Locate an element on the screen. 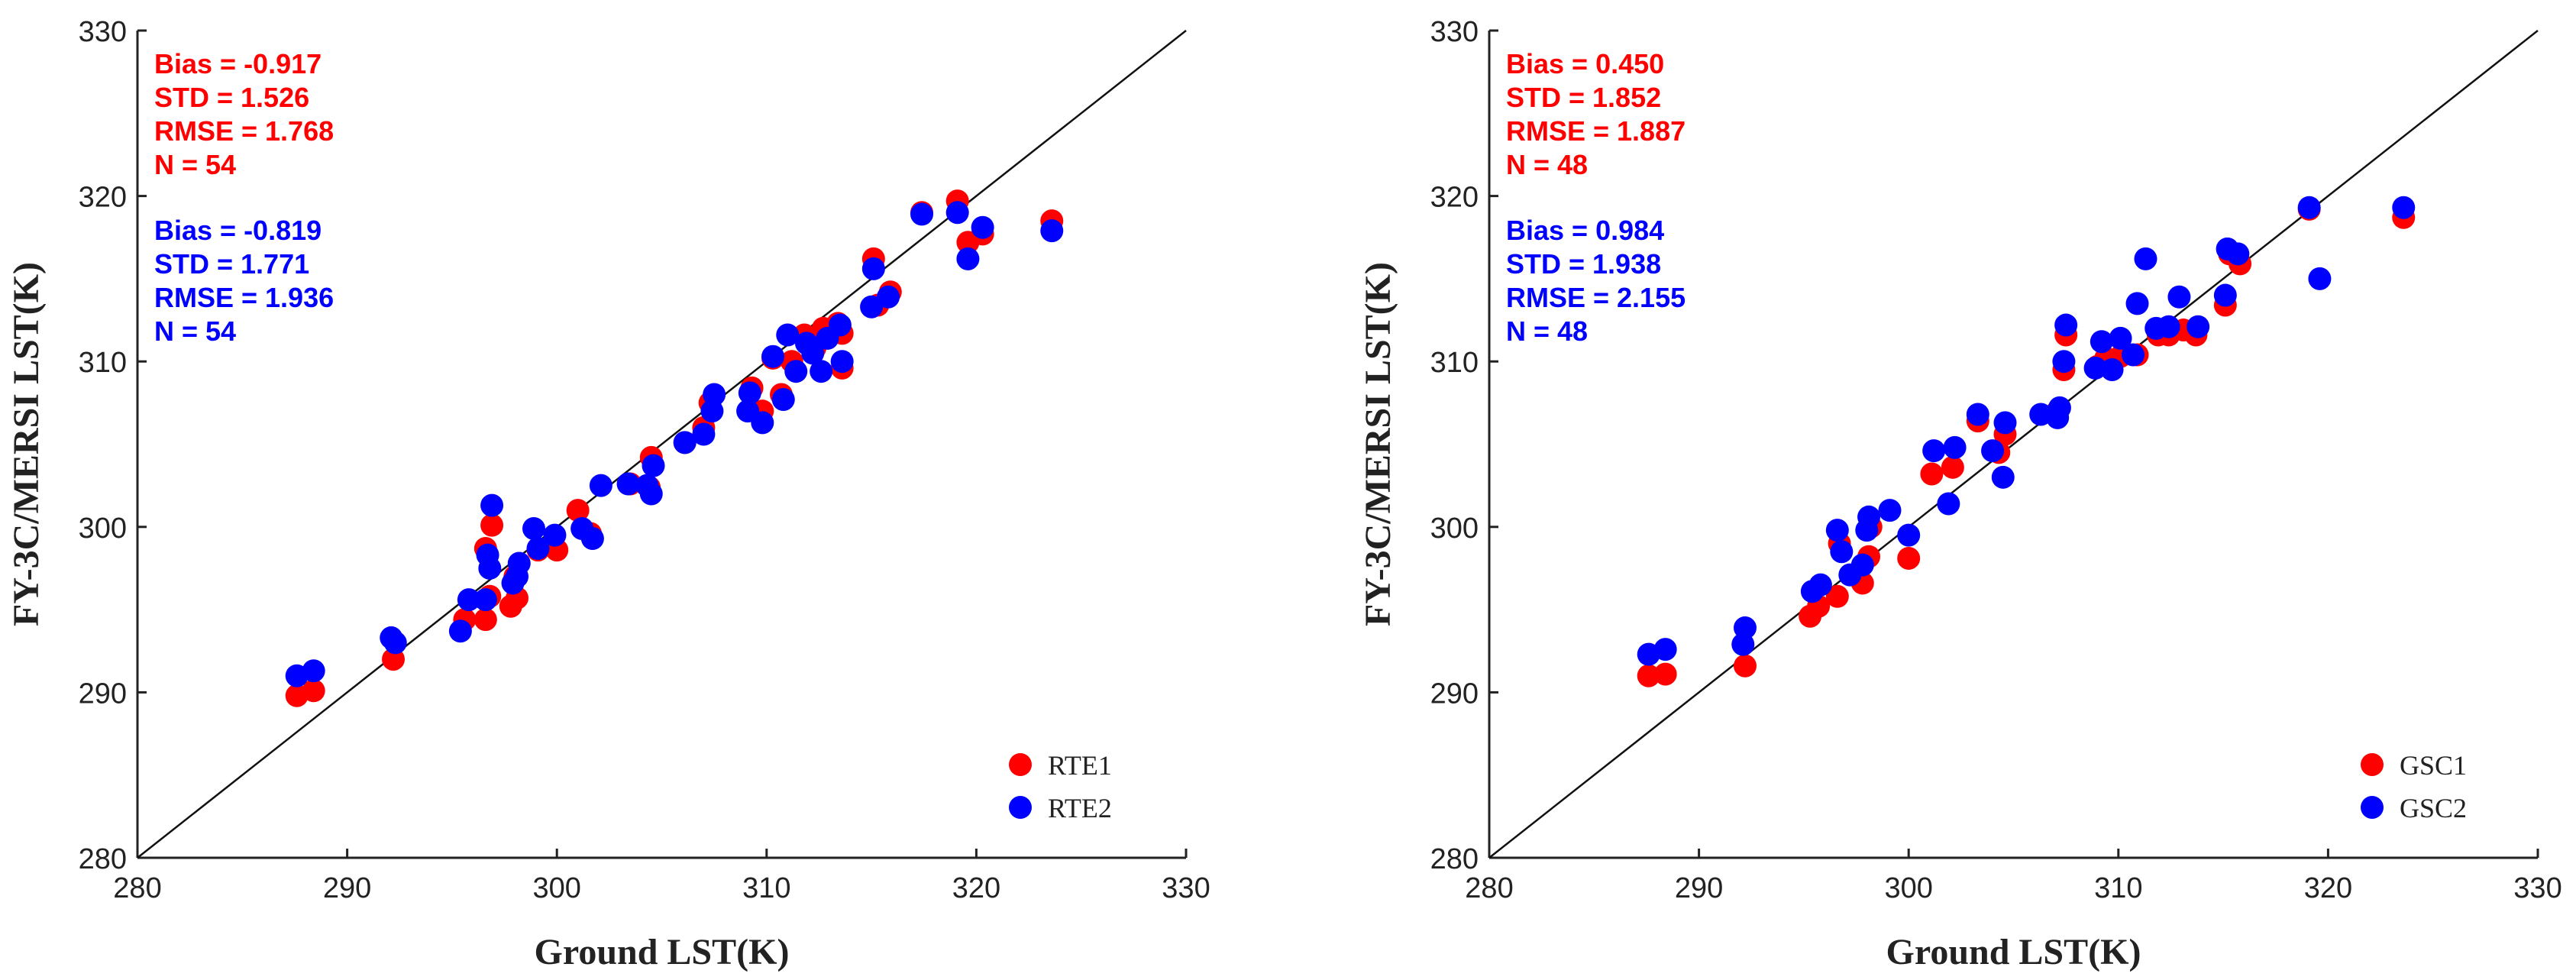  legend-label-gsc2: GSC2 is located at coordinates (2433, 808).